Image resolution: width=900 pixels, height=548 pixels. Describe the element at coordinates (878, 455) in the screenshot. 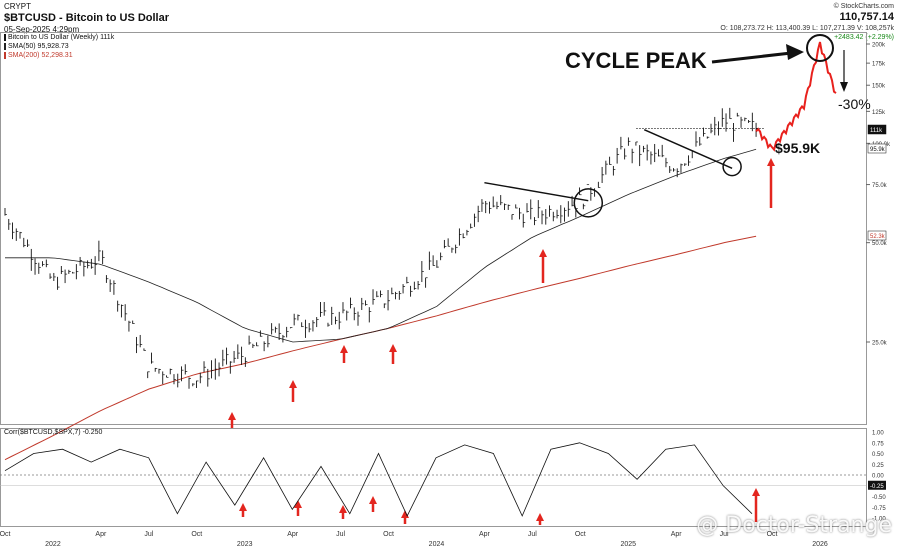

I see `corr-axis-tick-label: 0.50` at that location.